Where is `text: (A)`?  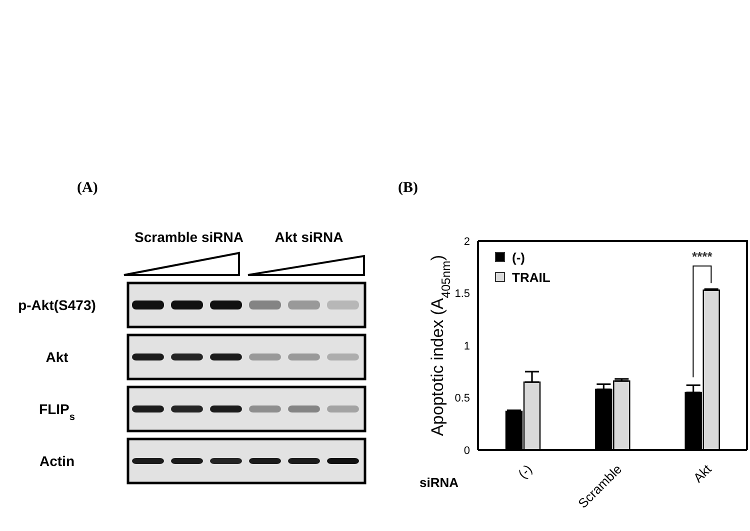 text: (A) is located at coordinates (87, 188).